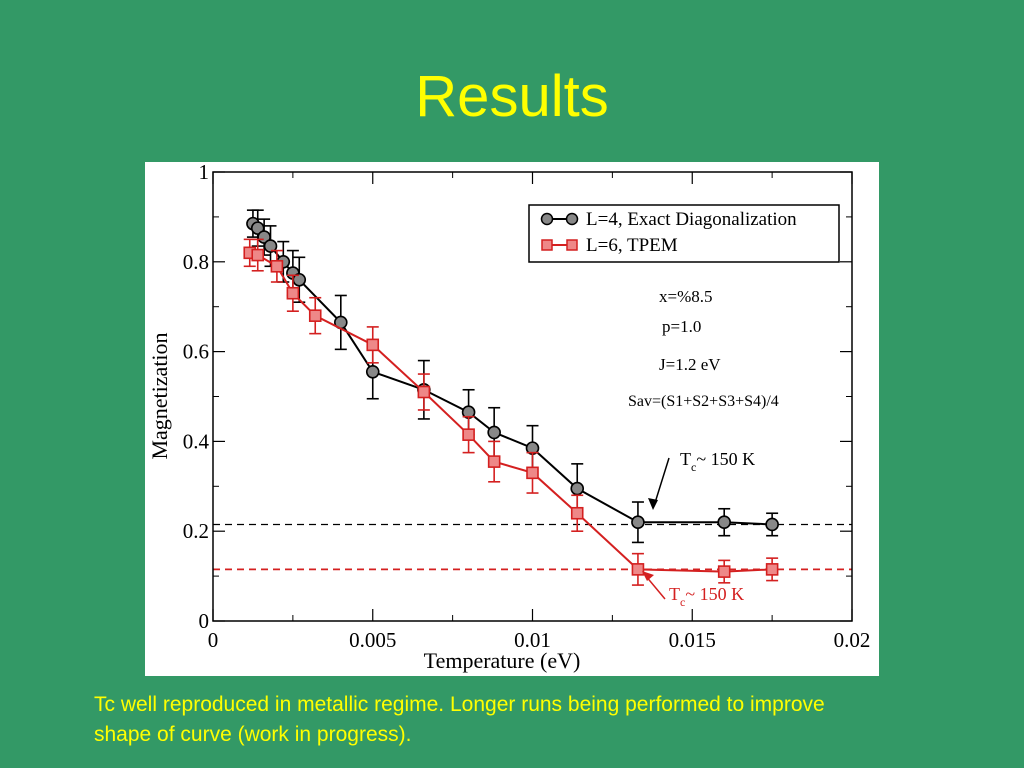 The width and height of the screenshot is (1024, 768). Describe the element at coordinates (253, 734) in the screenshot. I see `caption-line-2: shape of curve (work in progress).` at that location.